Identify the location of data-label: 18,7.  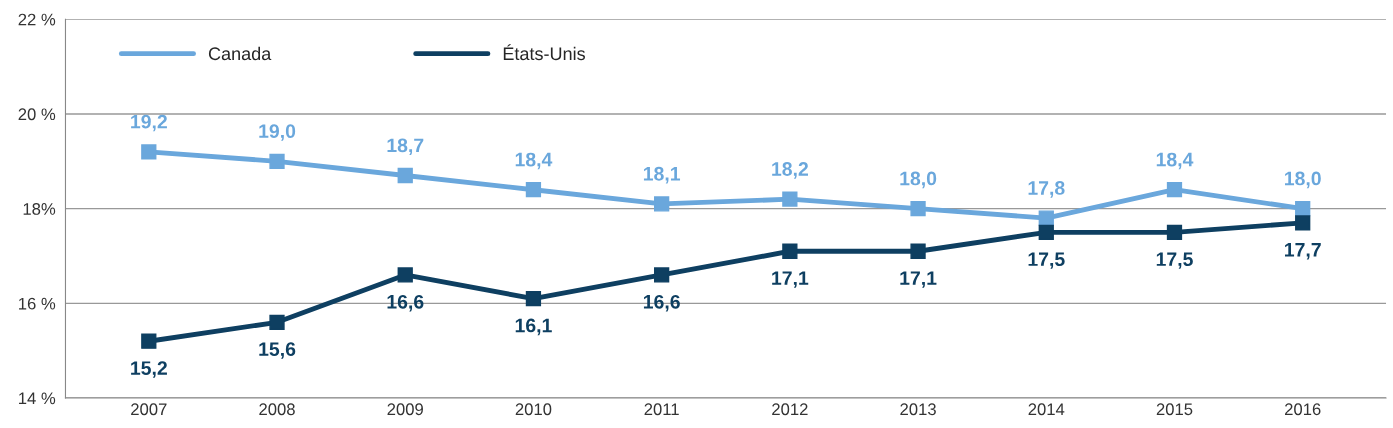
(405, 147).